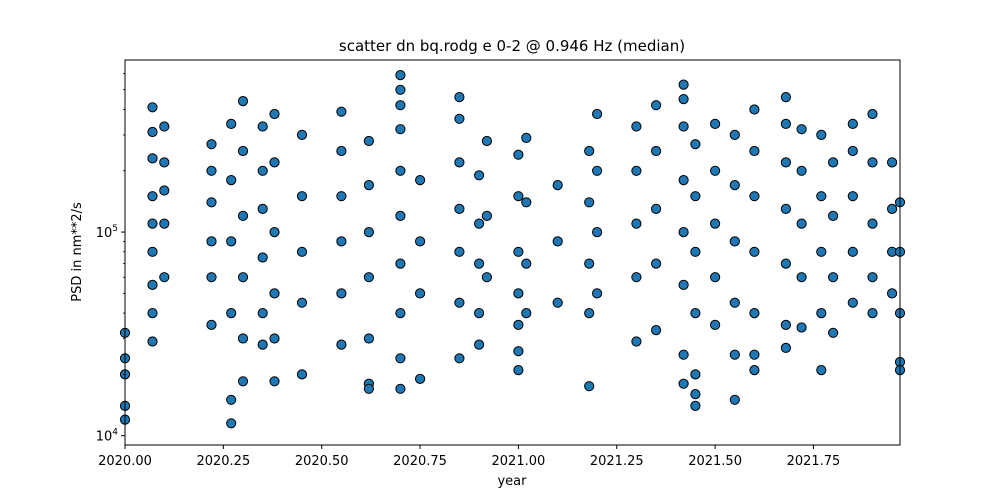 Image resolution: width=1000 pixels, height=500 pixels. What do you see at coordinates (223, 461) in the screenshot?
I see `x-tick-label: 2020.25` at bounding box center [223, 461].